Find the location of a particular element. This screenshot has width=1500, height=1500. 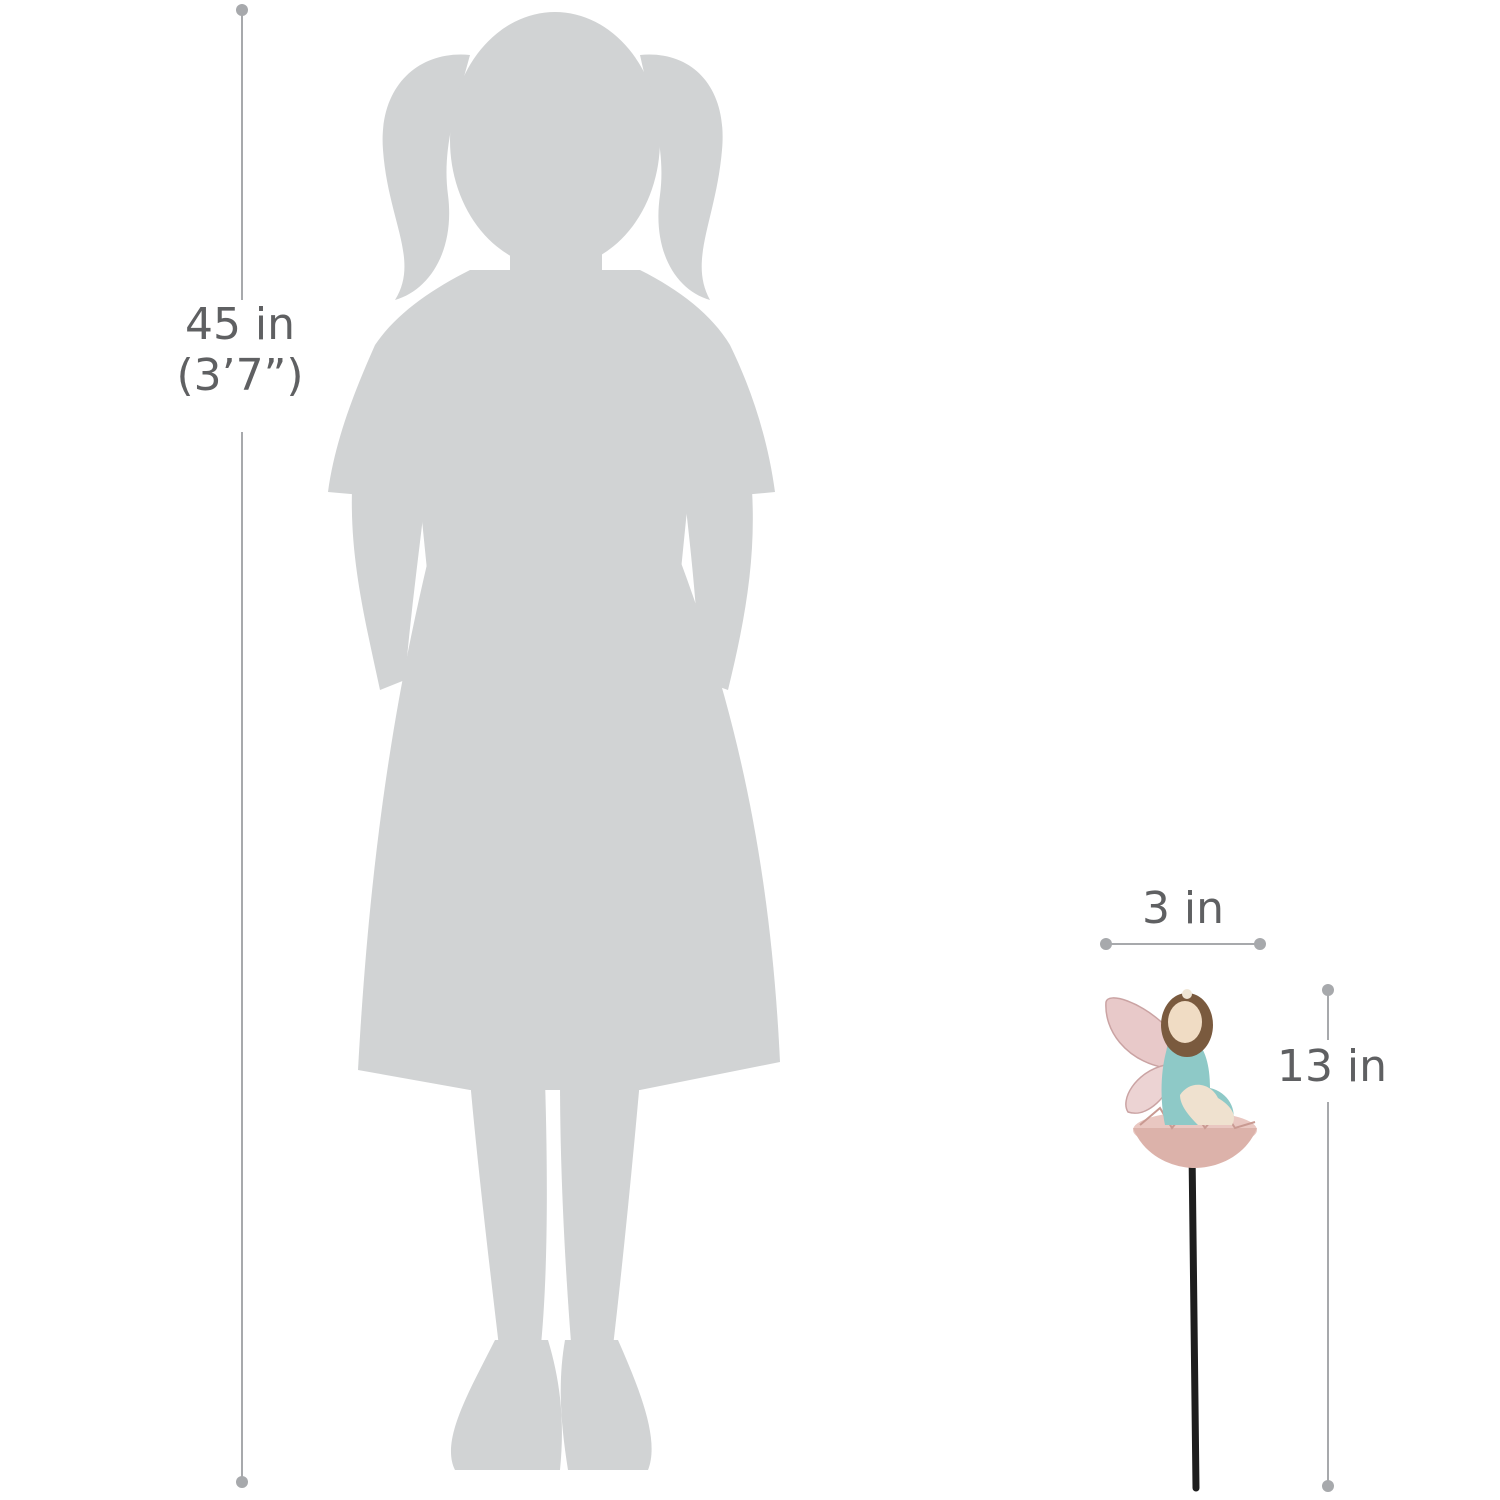

fairy-wings is located at coordinates (1139, 1055).